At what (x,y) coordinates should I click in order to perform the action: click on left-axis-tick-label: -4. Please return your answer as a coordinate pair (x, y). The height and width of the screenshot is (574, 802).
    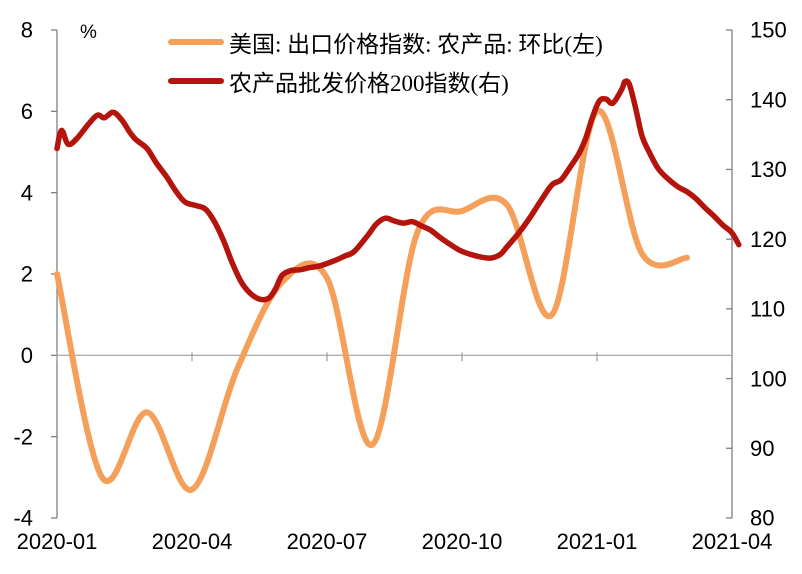
    Looking at the image, I should click on (23, 518).